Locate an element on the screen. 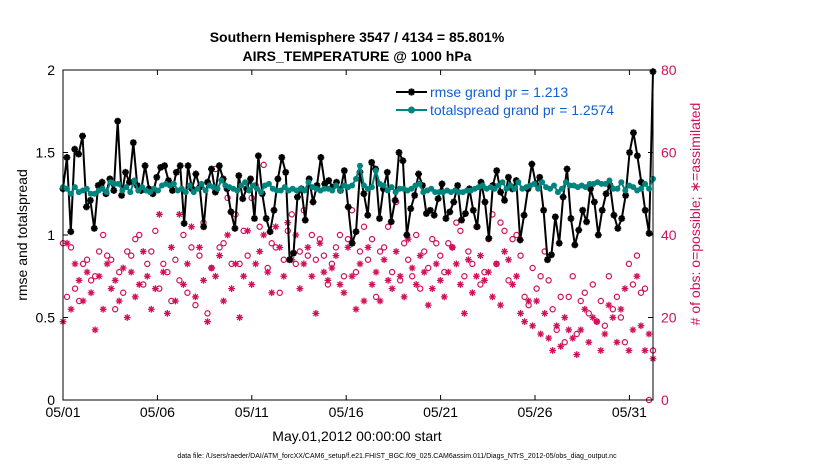  legend-box is located at coordinates (521, 101).